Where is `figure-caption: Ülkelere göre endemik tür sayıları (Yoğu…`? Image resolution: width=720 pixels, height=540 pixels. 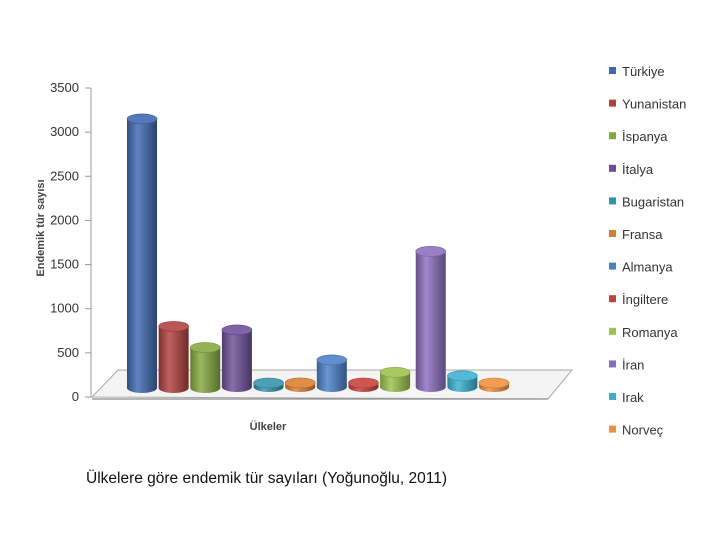
figure-caption: Ülkelere göre endemik tür sayıları (Yoğu… is located at coordinates (267, 478).